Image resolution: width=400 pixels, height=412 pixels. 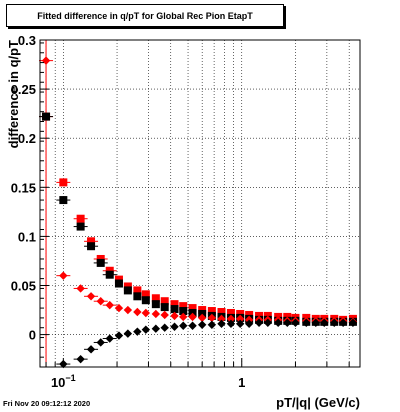 I want to click on timestamp: Fri Nov 20 09:12:12 2020, so click(x=47, y=403).